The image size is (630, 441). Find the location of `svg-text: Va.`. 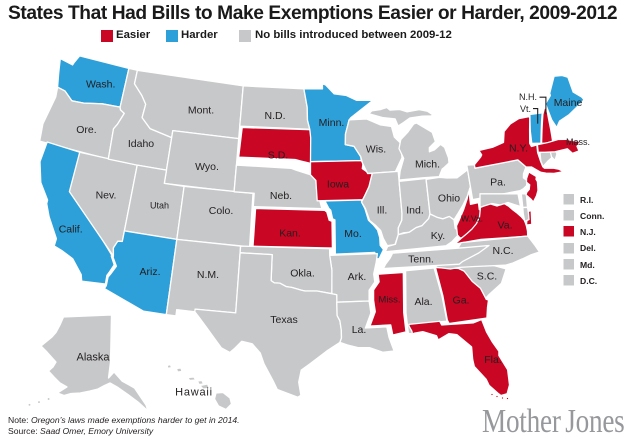

svg-text: Va. is located at coordinates (505, 226).